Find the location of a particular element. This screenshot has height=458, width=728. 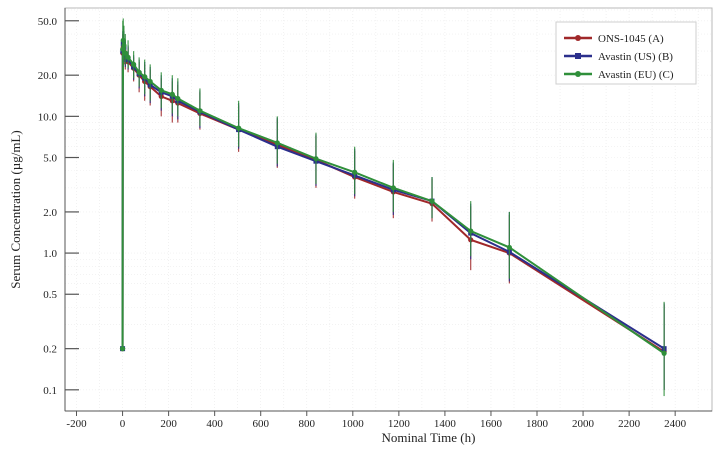

x-tick-label: 2000 is located at coordinates (583, 424).